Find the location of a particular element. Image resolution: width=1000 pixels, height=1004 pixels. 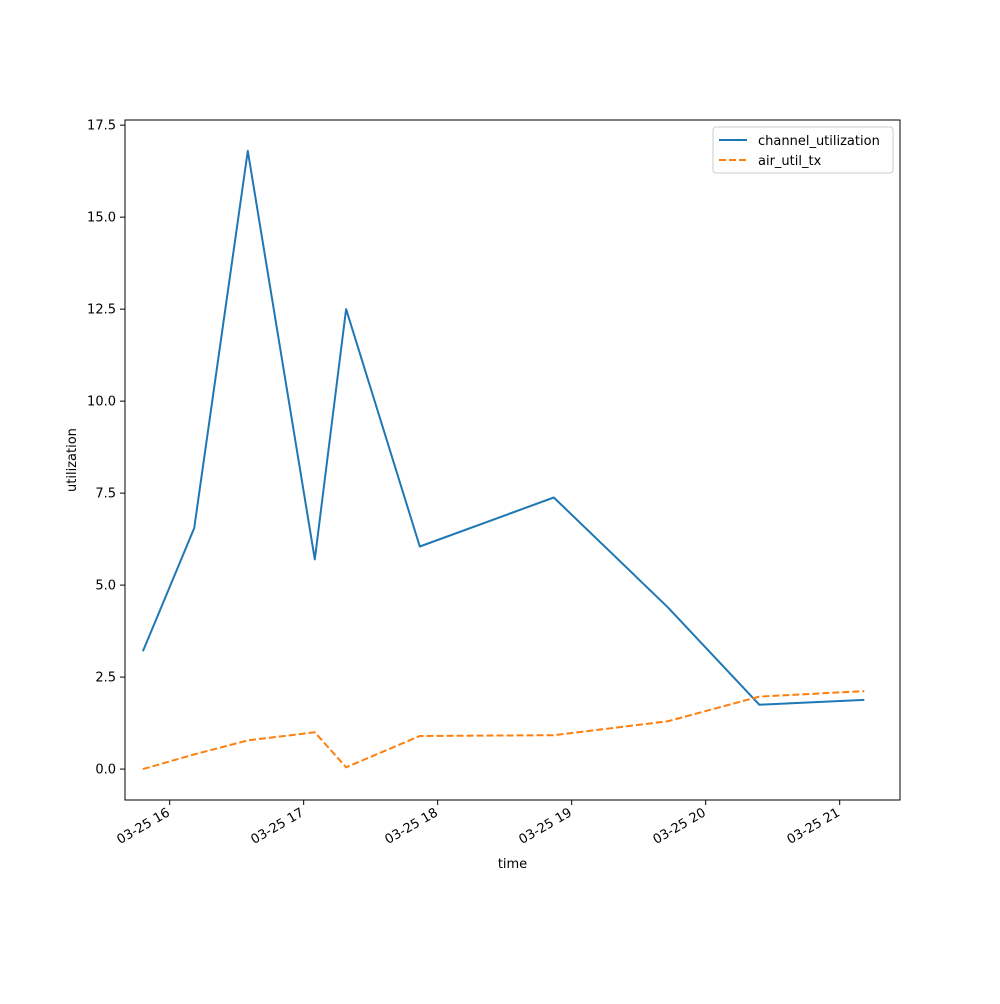

x-axis-label: time is located at coordinates (512, 864).